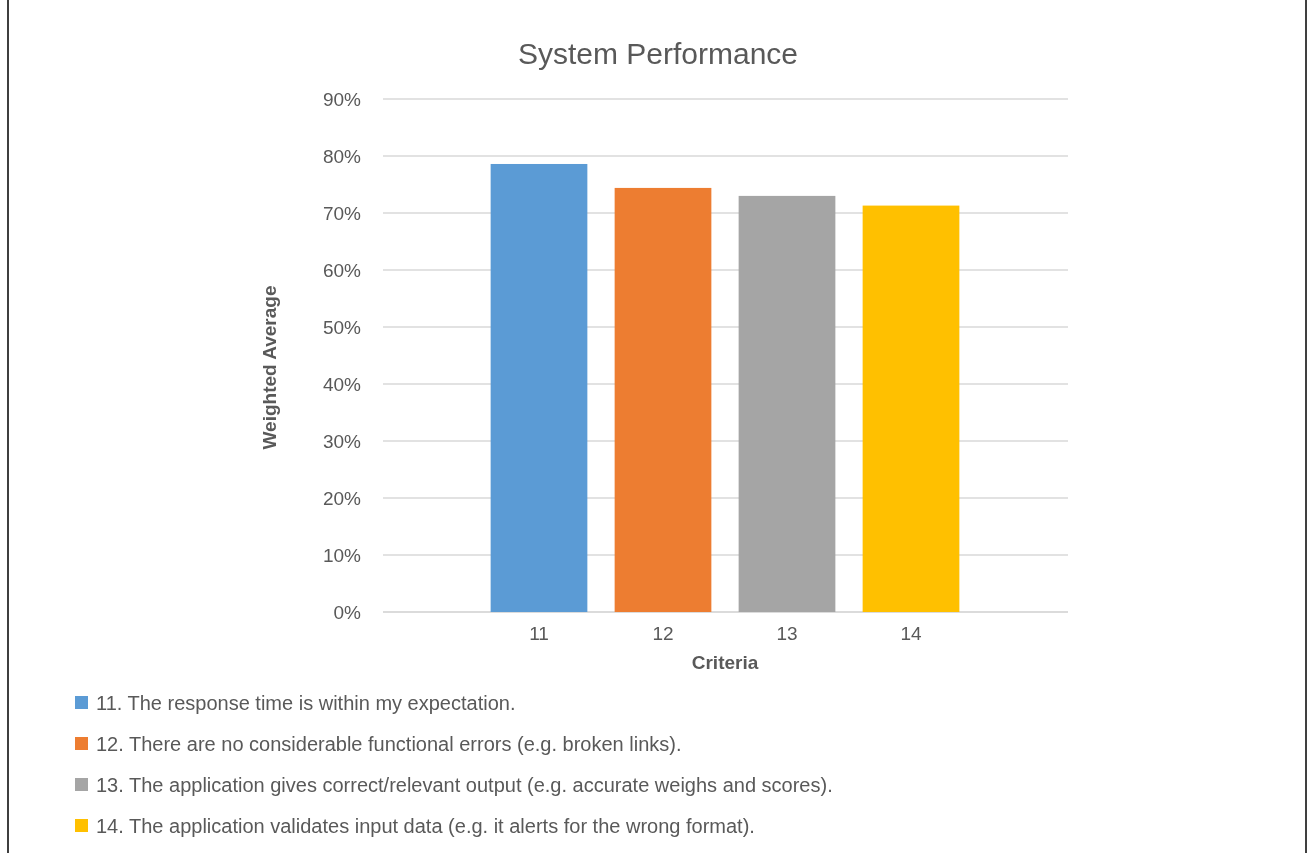 The image size is (1313, 853). I want to click on legend-label: 11. The response time is within my expectation., so click(306, 703).